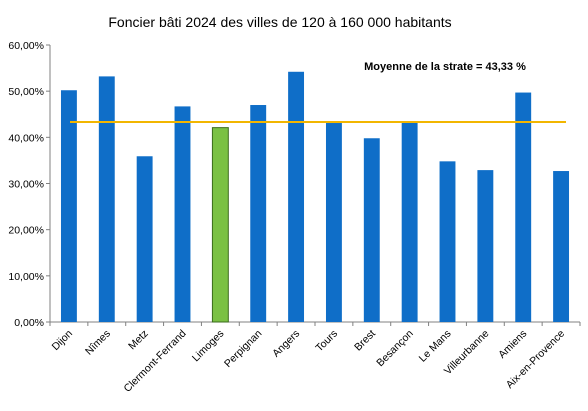 The width and height of the screenshot is (588, 411). I want to click on bar-le-mans, so click(447, 241).